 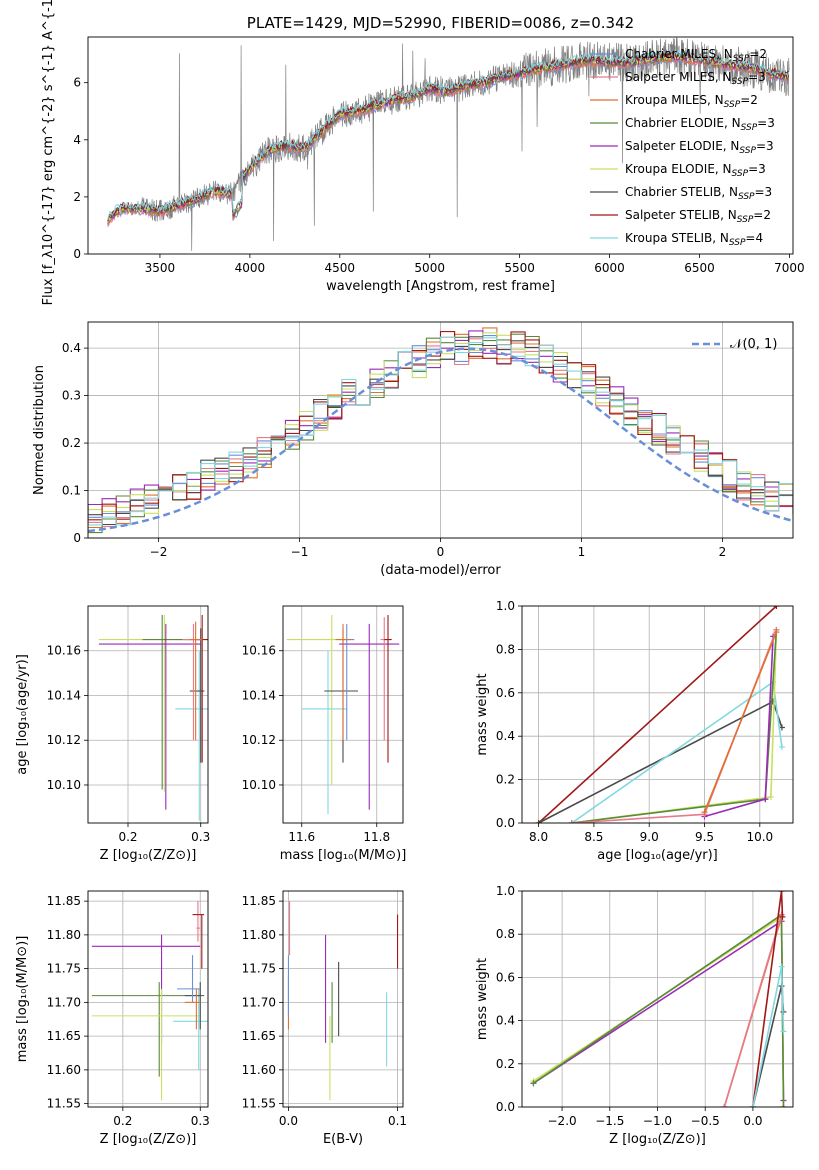 I want to click on weight-line-chabrier_stelib, so click(x=768, y=1046).